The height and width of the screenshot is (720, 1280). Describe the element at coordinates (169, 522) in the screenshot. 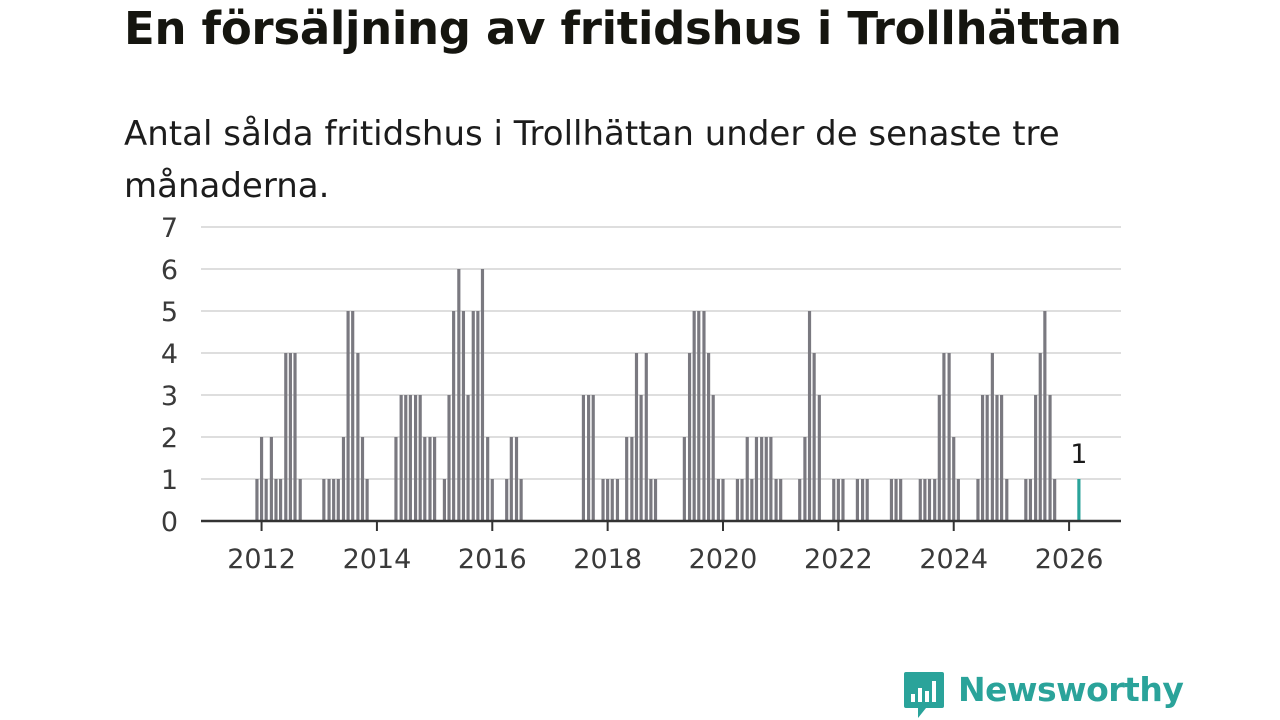

I see `y-tick-label-0: 0` at that location.